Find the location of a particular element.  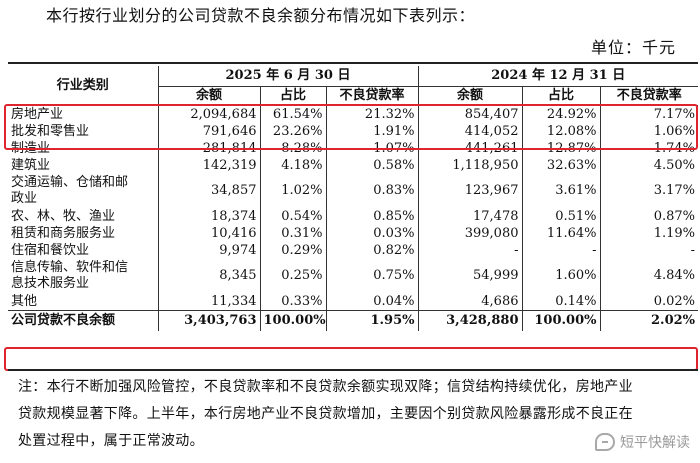

header-row-2: 余额 占比 不良贷款率 余额 占比 不良贷款率 is located at coordinates (353, 96).